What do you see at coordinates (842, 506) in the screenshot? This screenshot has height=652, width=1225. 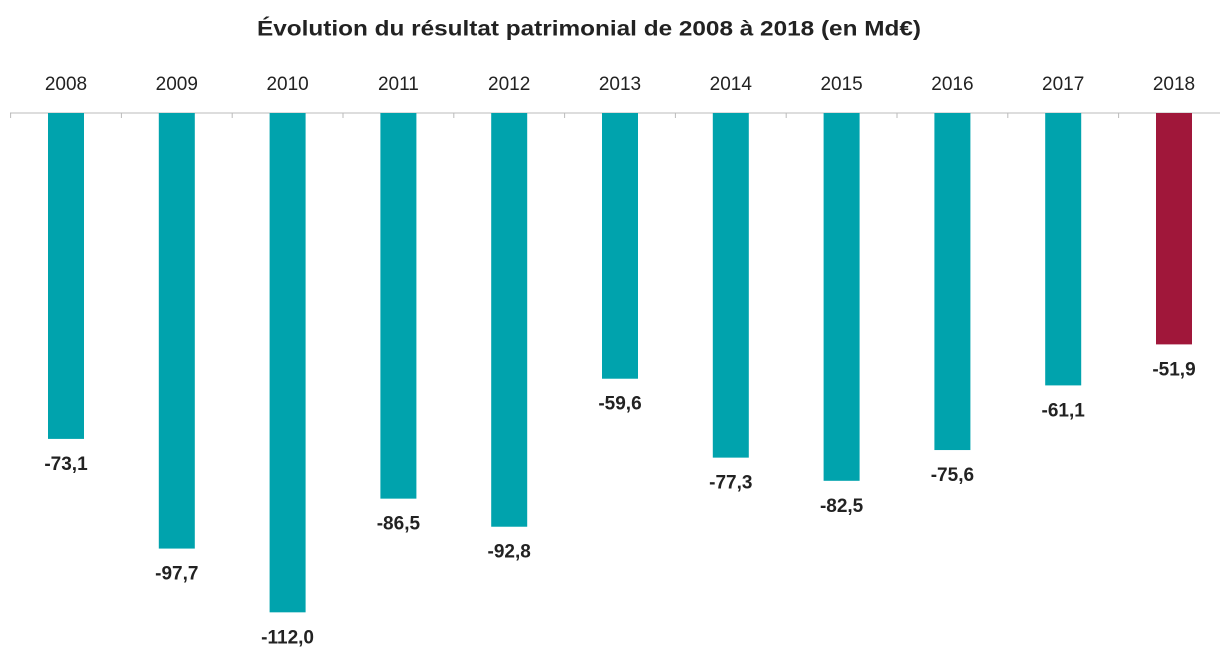 I see `value-label: -82,5` at bounding box center [842, 506].